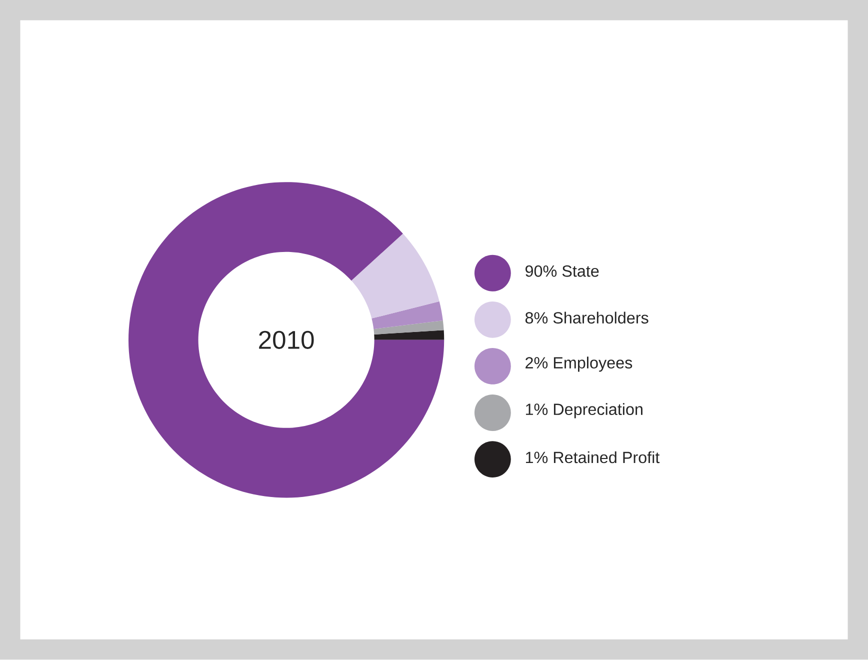 This screenshot has height=660, width=868. Describe the element at coordinates (286, 340) in the screenshot. I see `text: 2010` at that location.